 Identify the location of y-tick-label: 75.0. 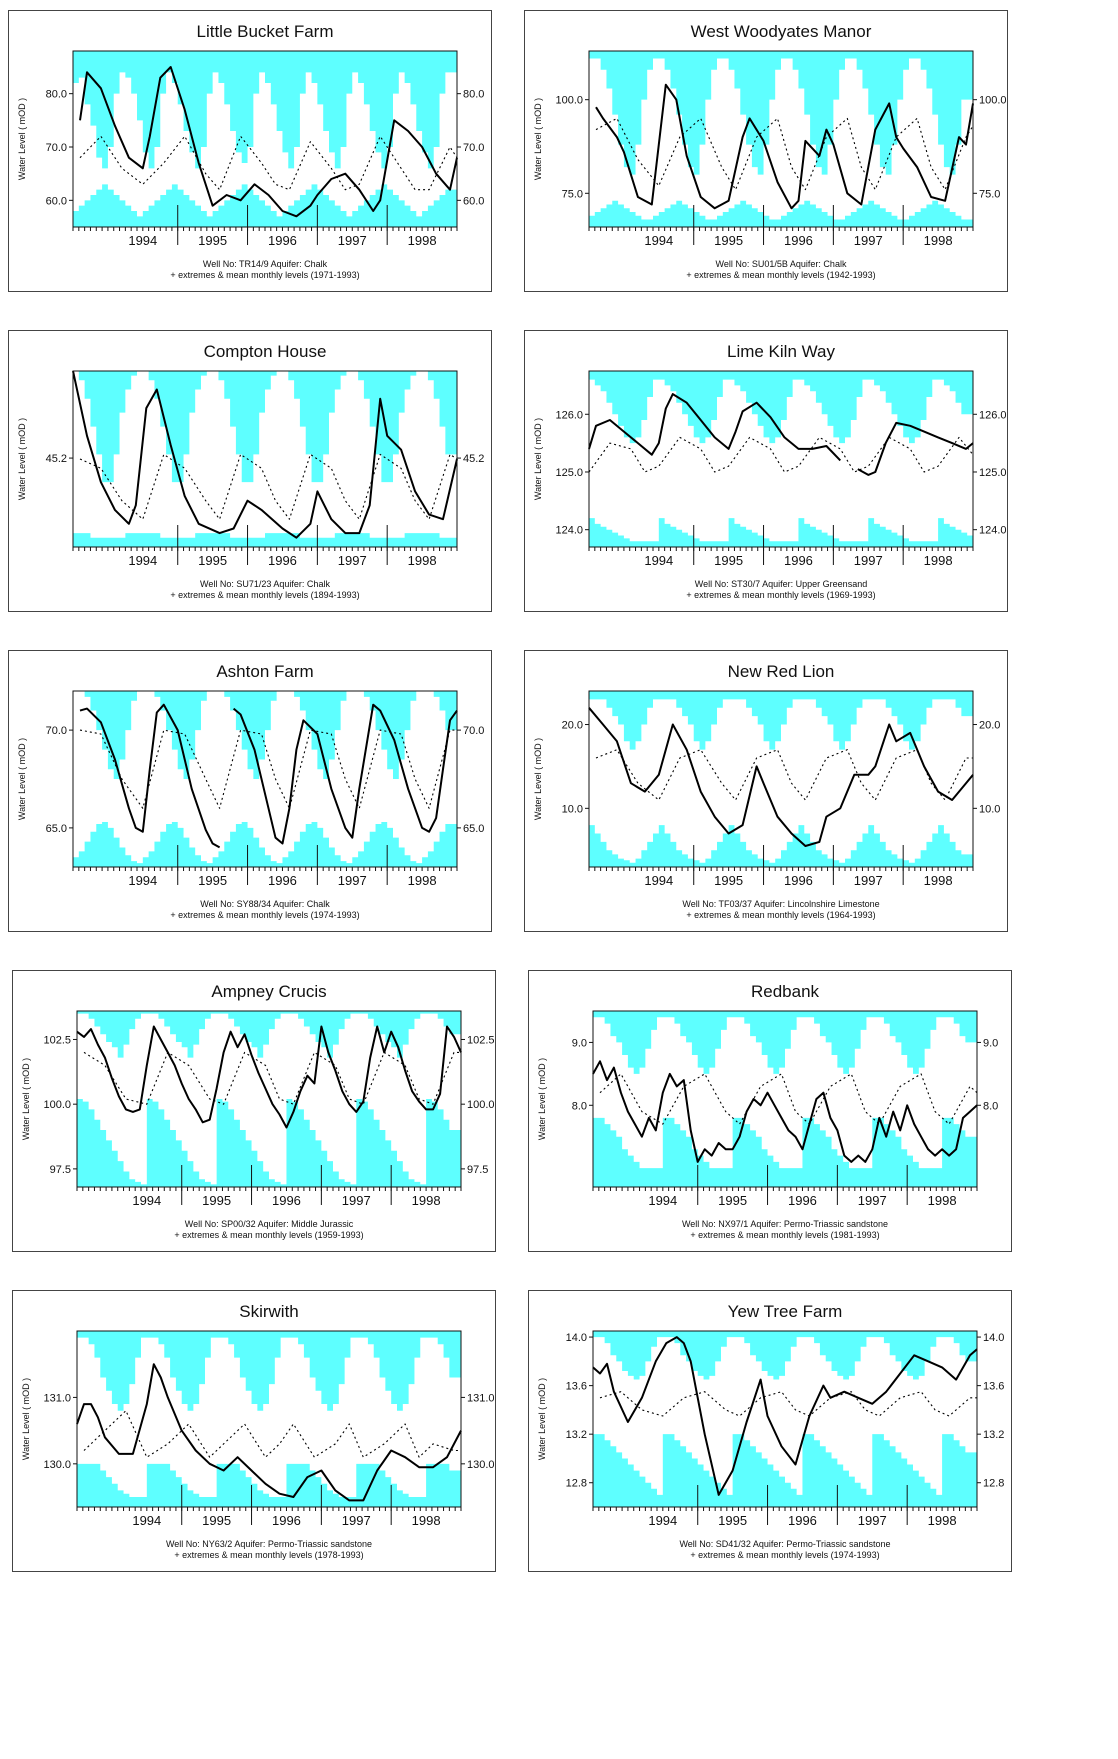
(572, 194).